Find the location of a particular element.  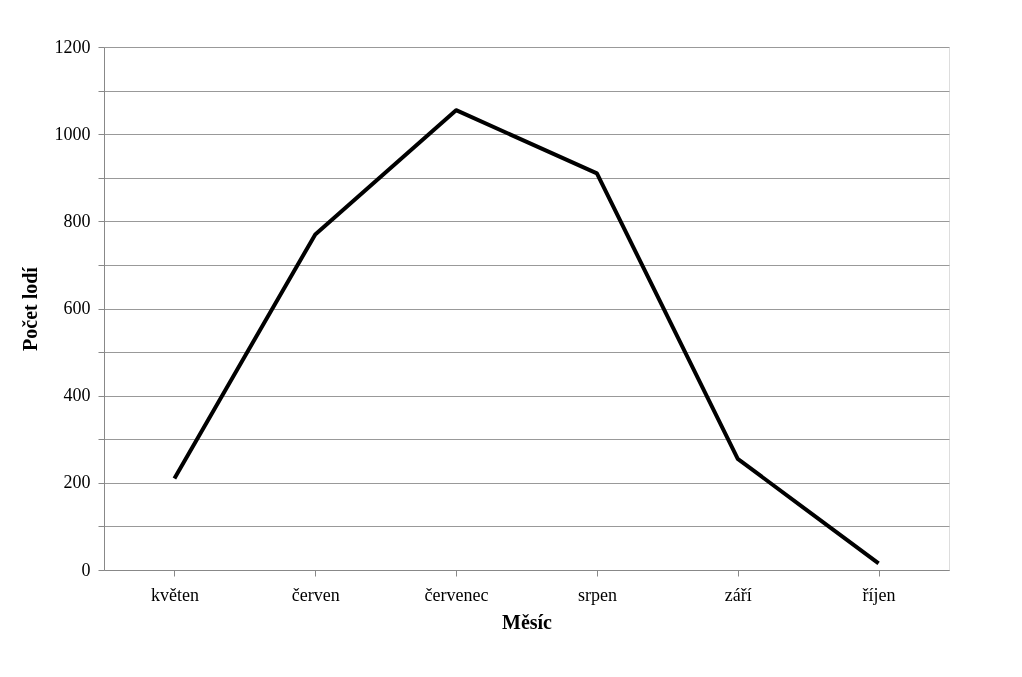

x-tick-label: srpen is located at coordinates (597, 594).